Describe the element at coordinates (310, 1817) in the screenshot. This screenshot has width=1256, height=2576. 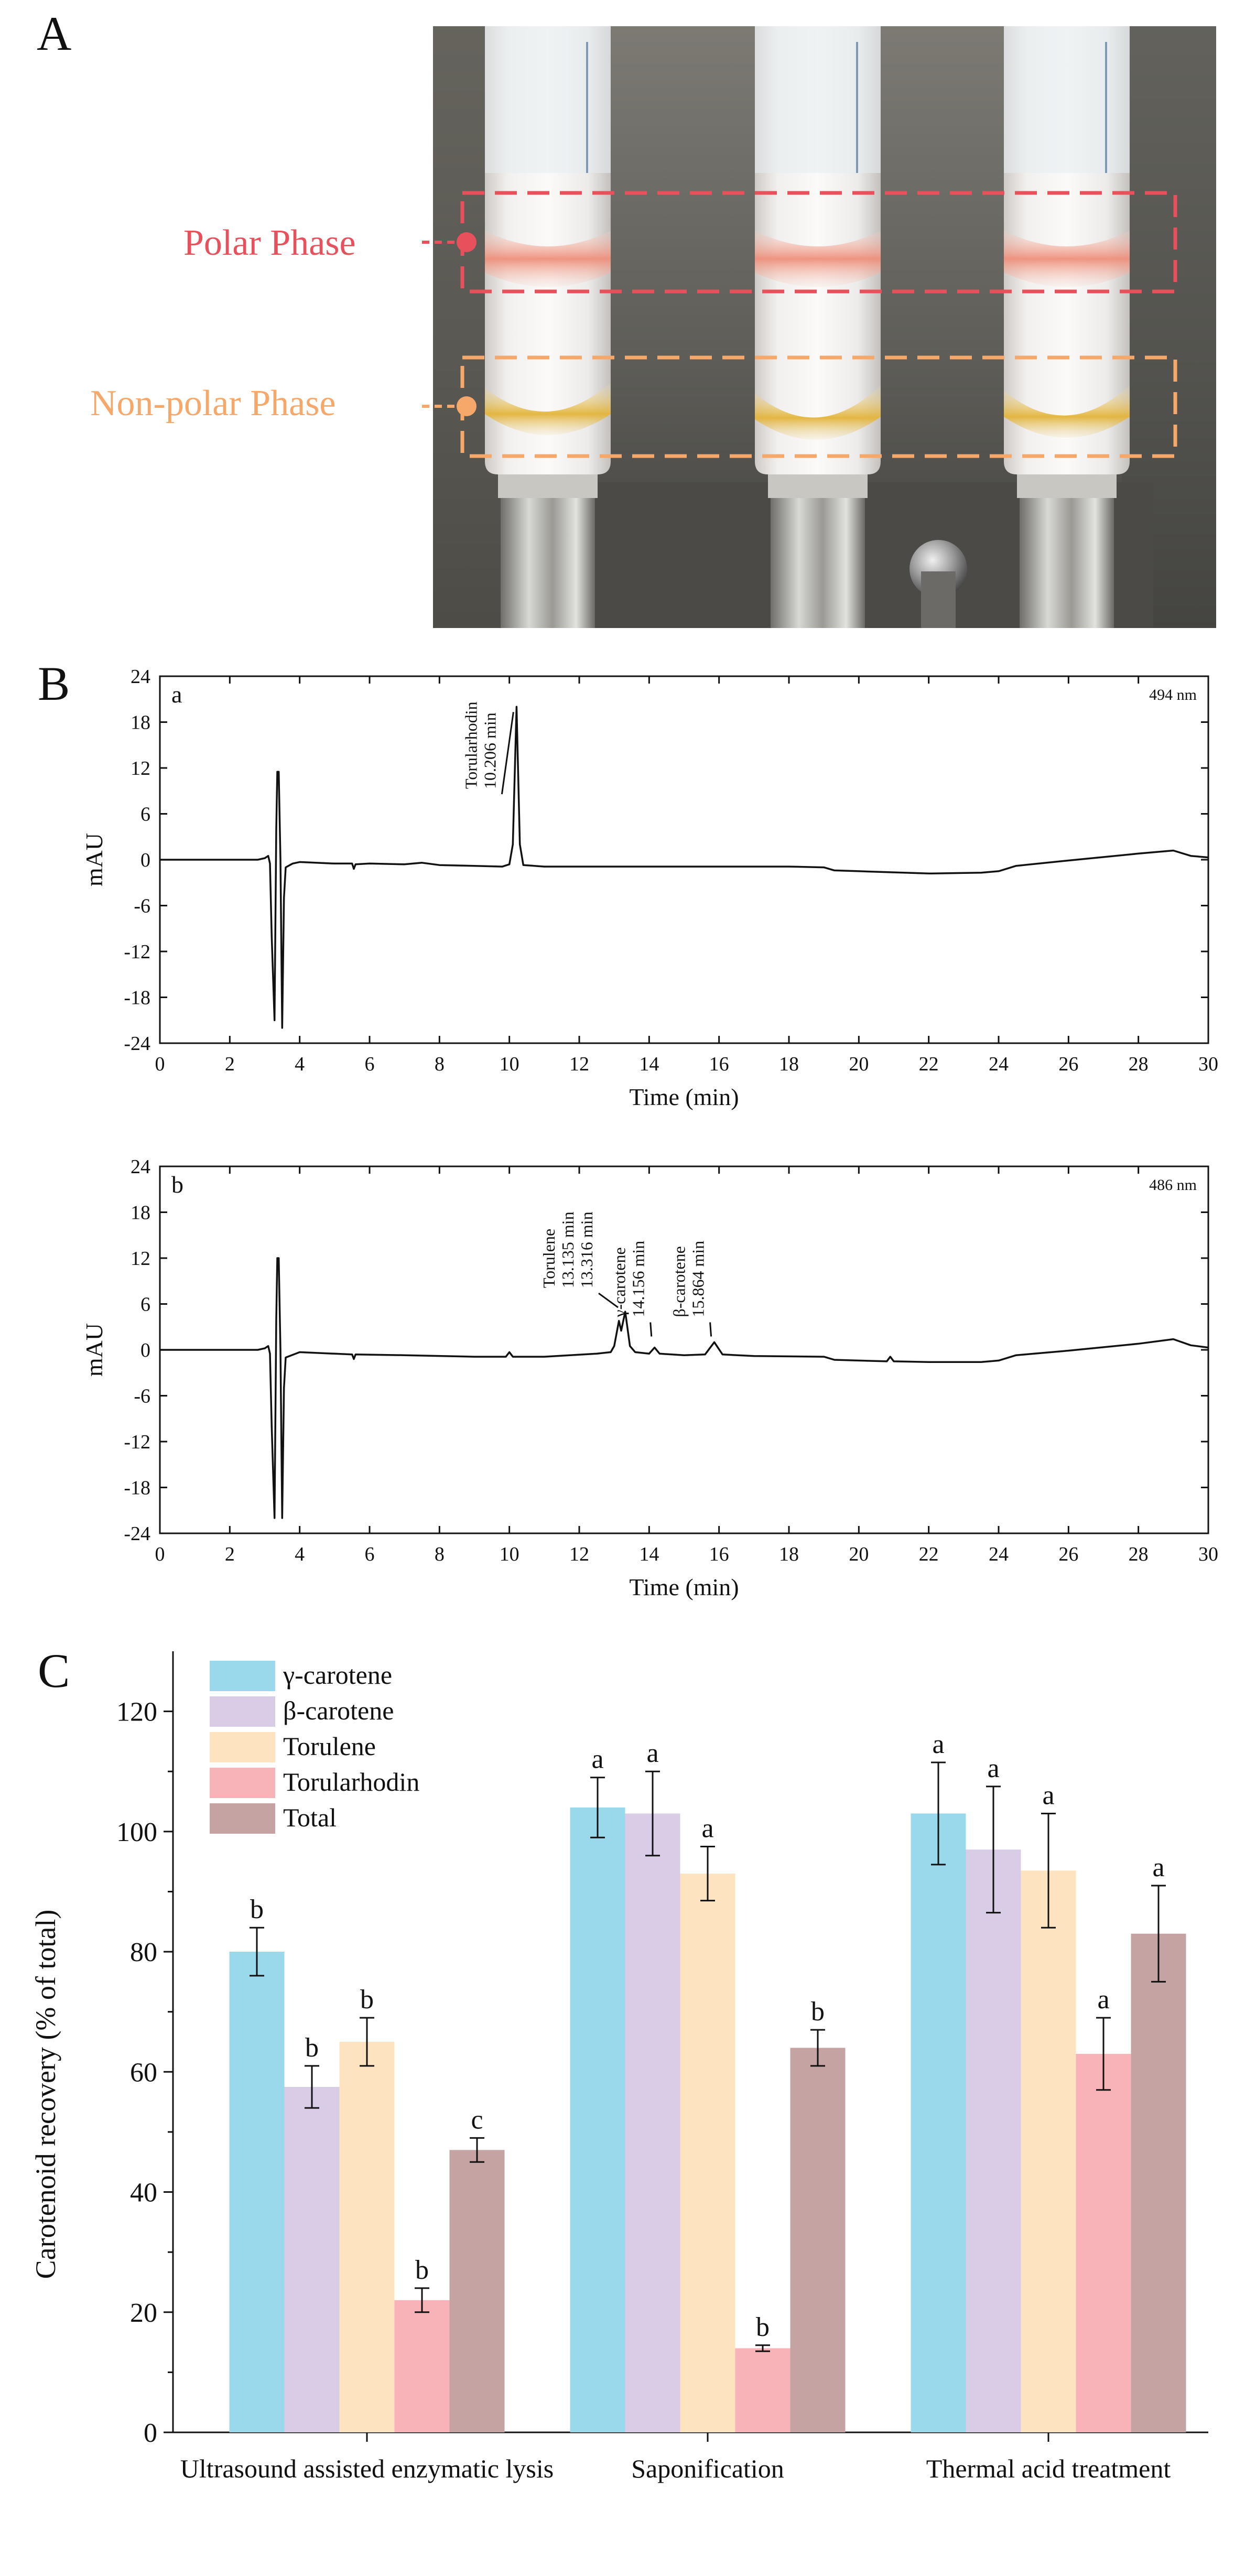
I see `legend-label: Total` at that location.